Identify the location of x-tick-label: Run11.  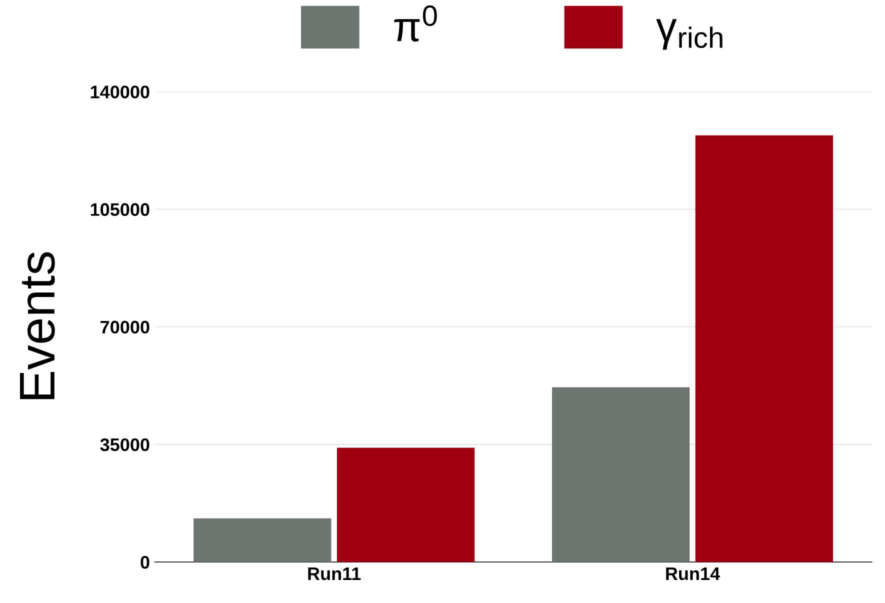
(334, 574).